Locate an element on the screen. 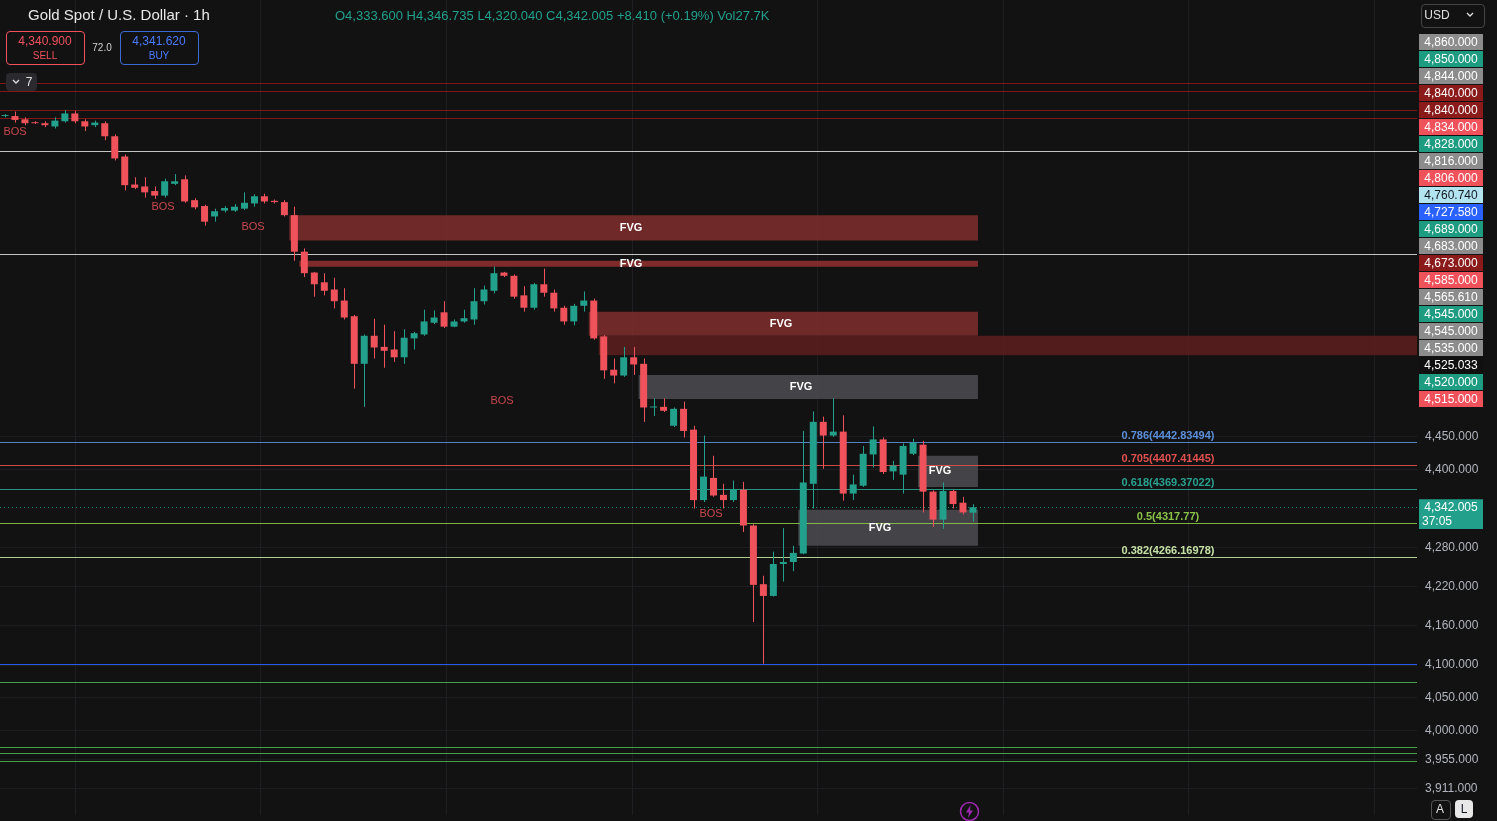  text: 4,844.000 is located at coordinates (1451, 76).